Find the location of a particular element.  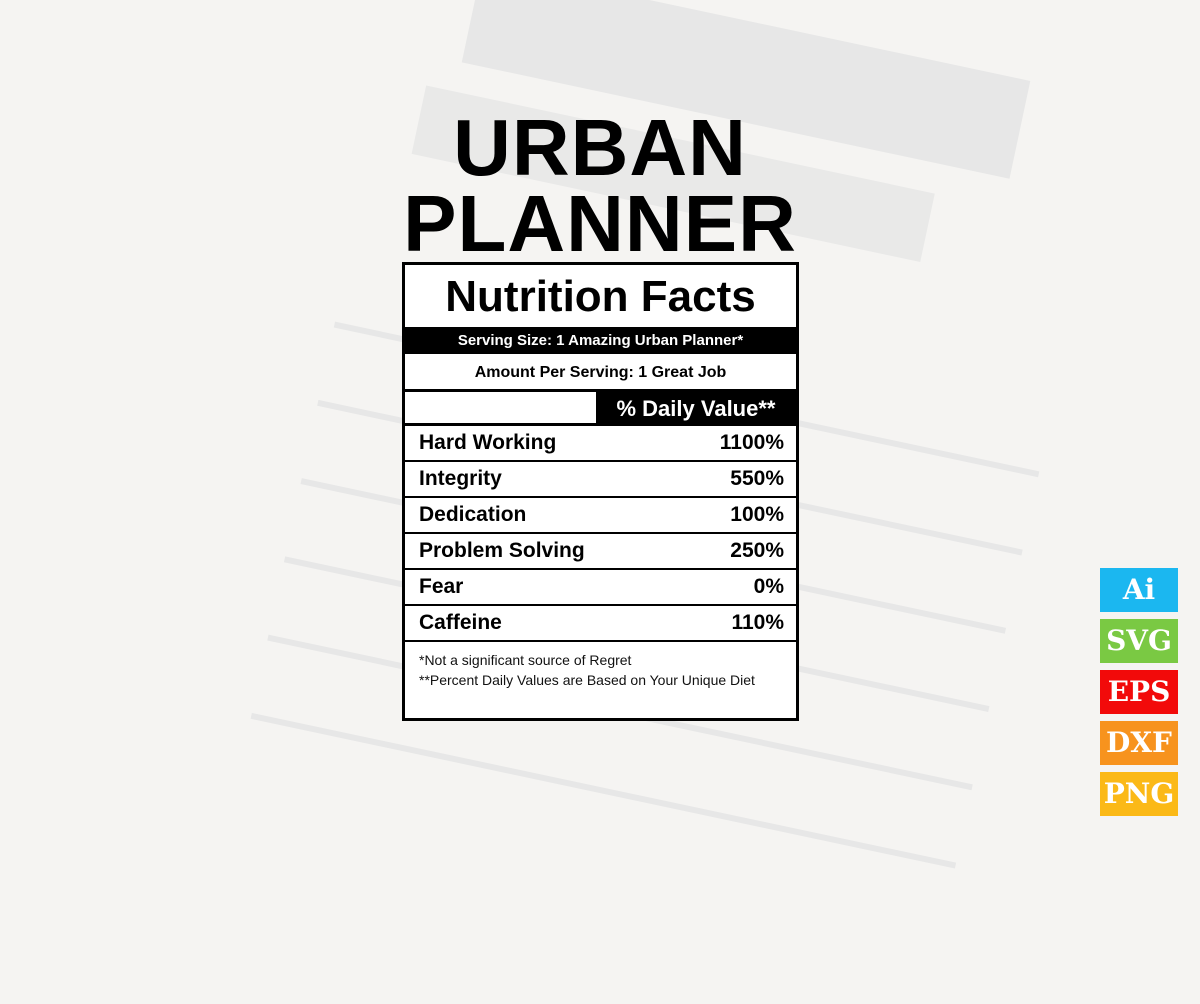

nutrient-row: Caffeine 110% is located at coordinates (600, 624).